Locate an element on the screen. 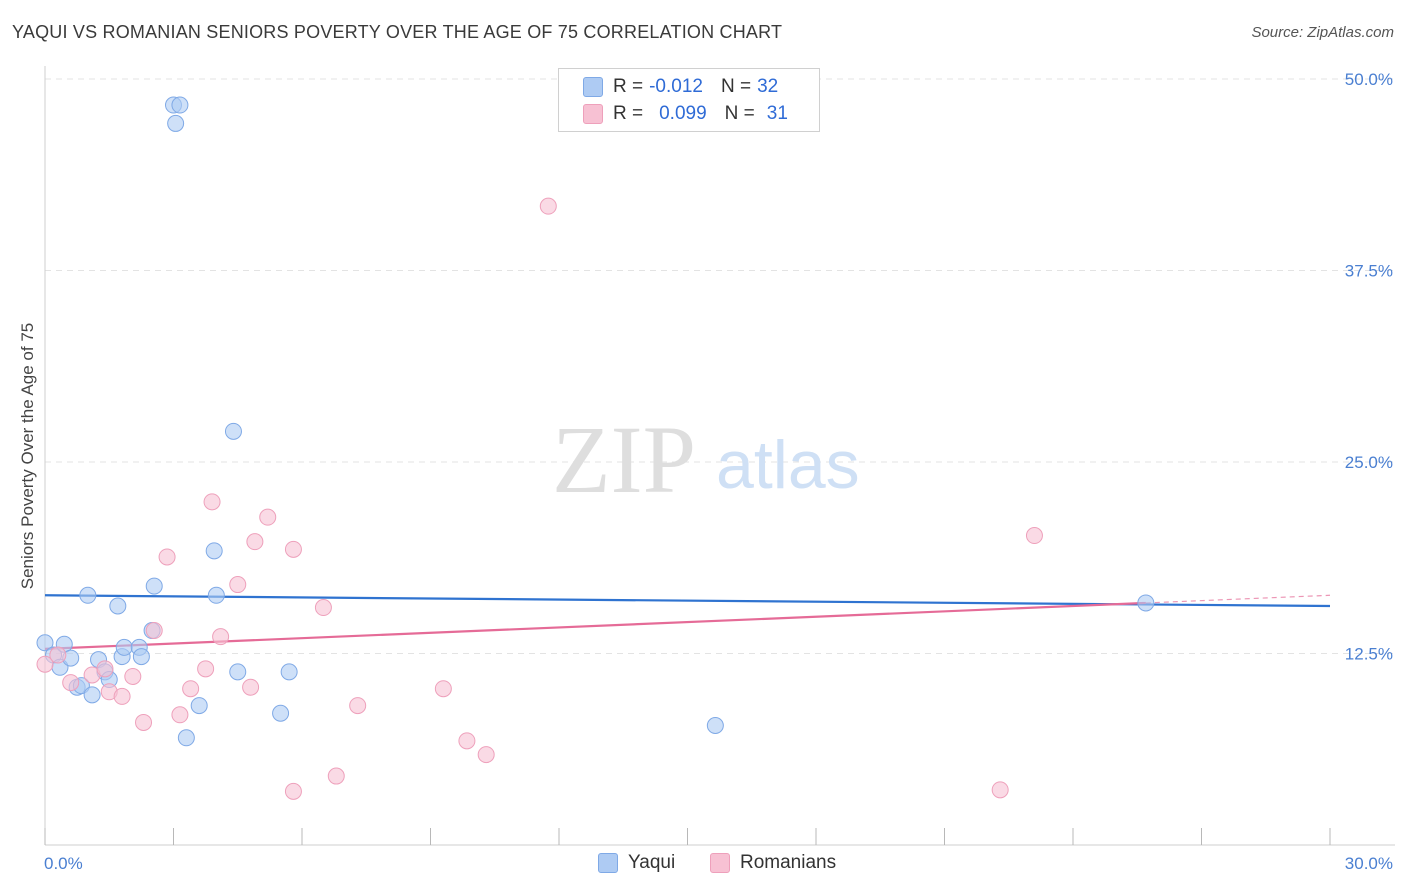  series-legend: Yaqui Romanians is located at coordinates (703, 865).